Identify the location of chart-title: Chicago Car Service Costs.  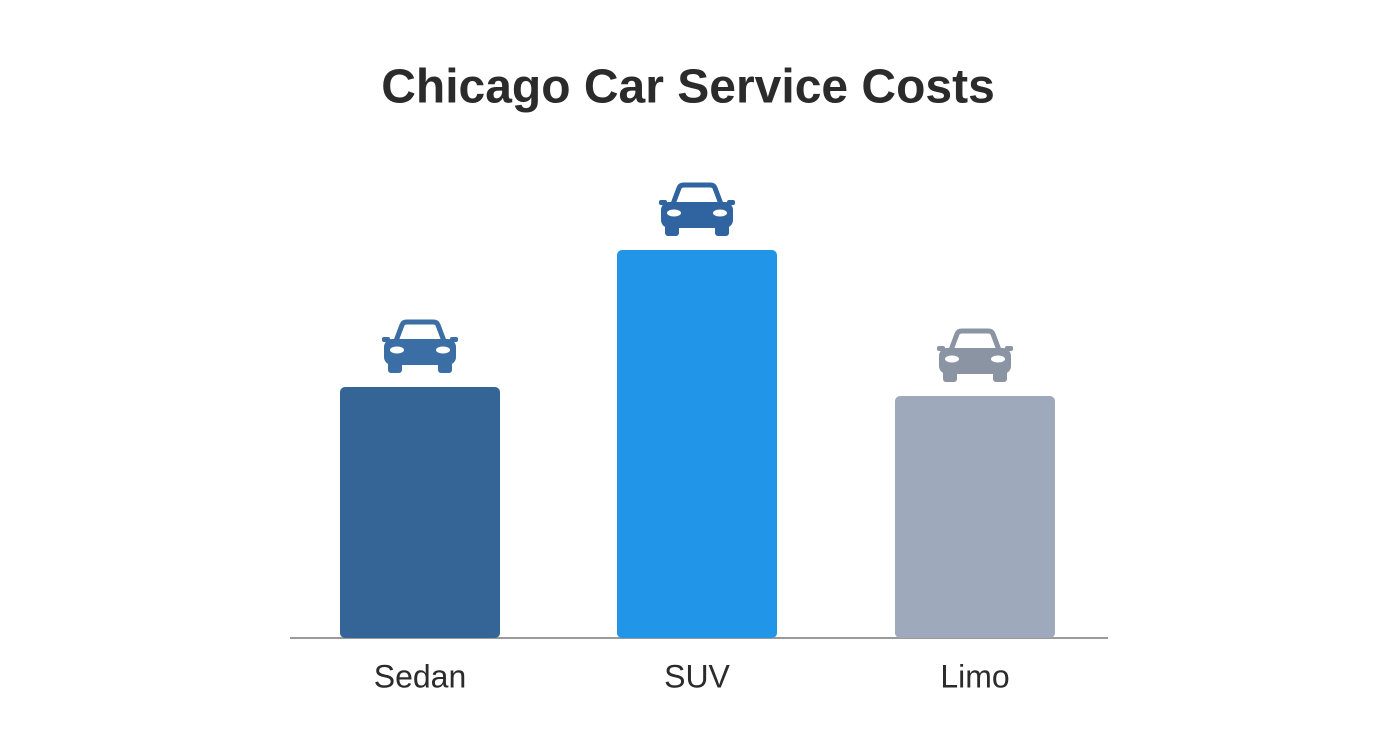
(688, 87).